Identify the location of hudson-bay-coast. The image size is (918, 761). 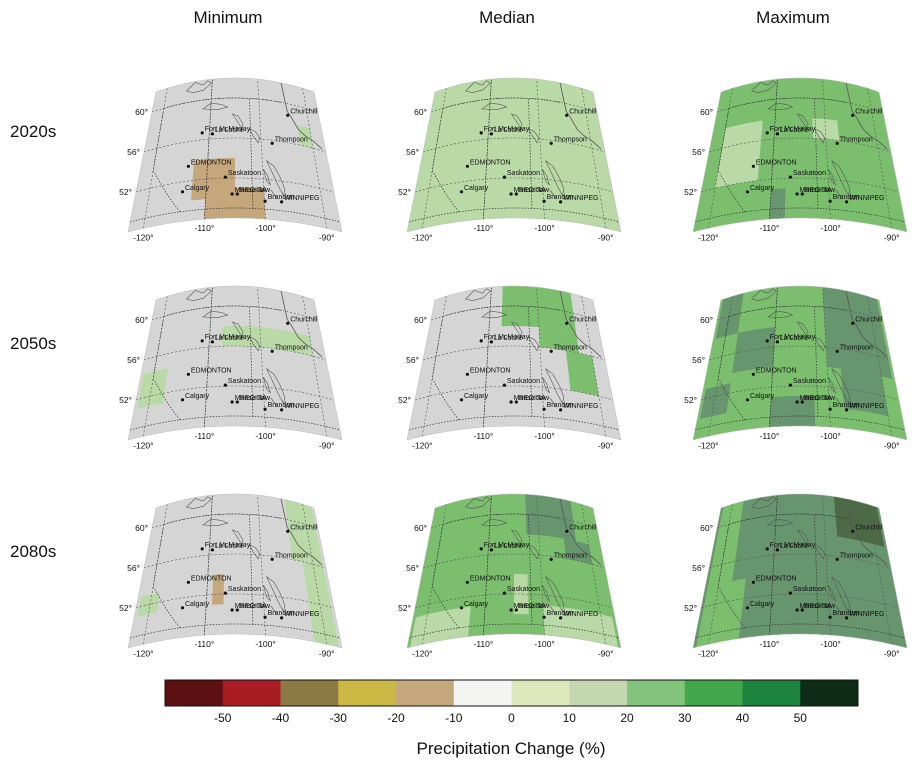
(580, 532).